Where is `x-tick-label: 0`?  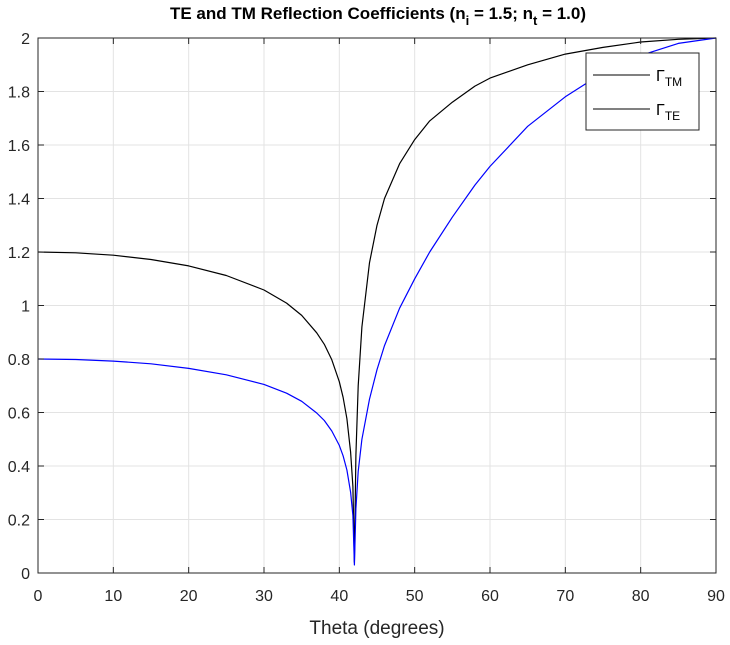 x-tick-label: 0 is located at coordinates (38, 596).